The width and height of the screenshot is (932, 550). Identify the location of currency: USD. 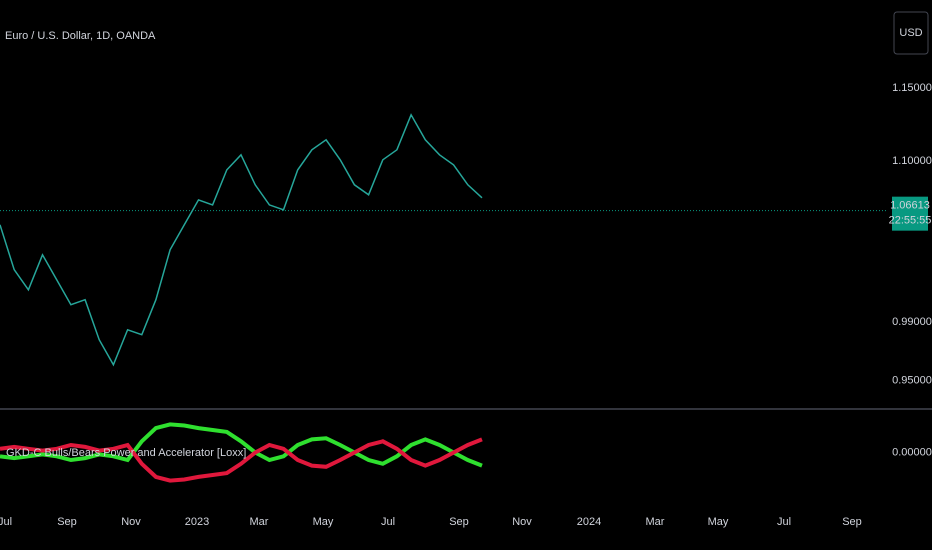
(910, 33).